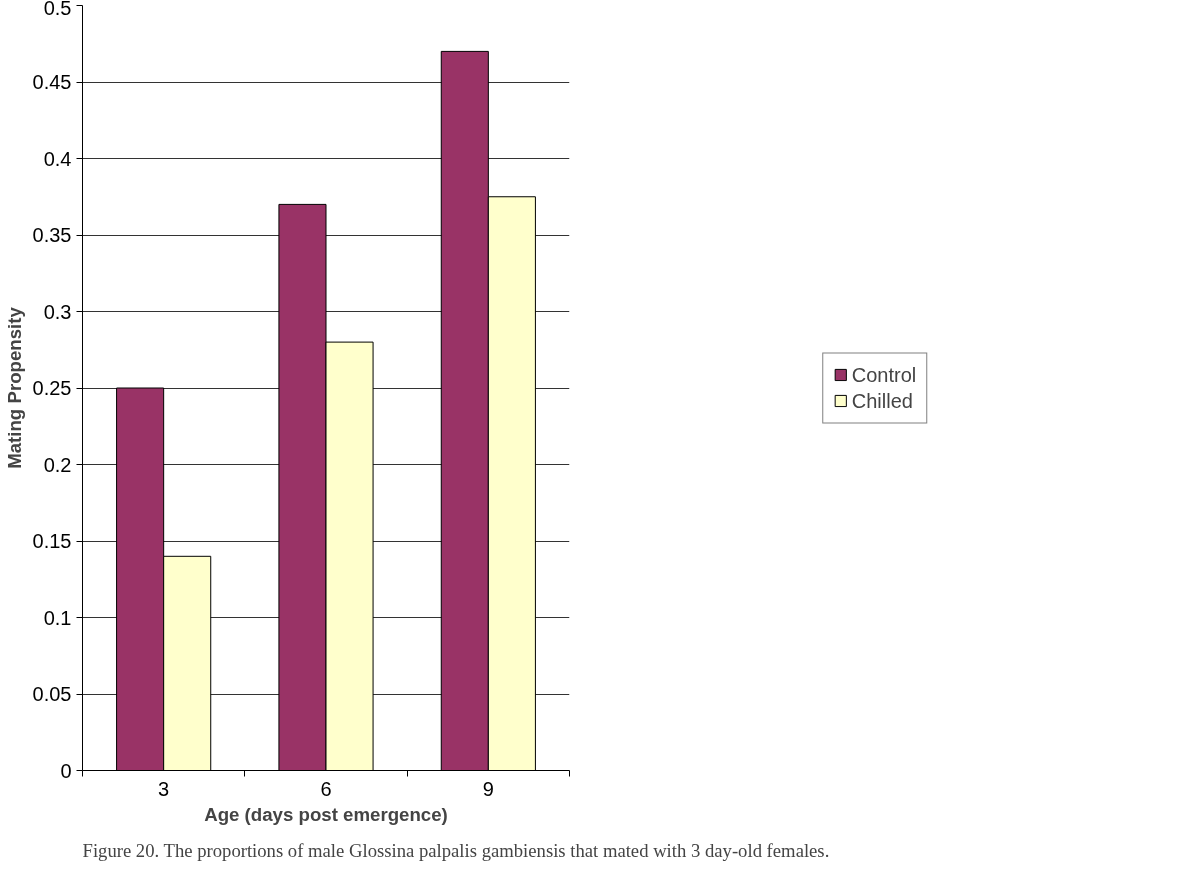 The width and height of the screenshot is (1192, 888). Describe the element at coordinates (57, 9) in the screenshot. I see `y-tick-label: 0.5` at that location.